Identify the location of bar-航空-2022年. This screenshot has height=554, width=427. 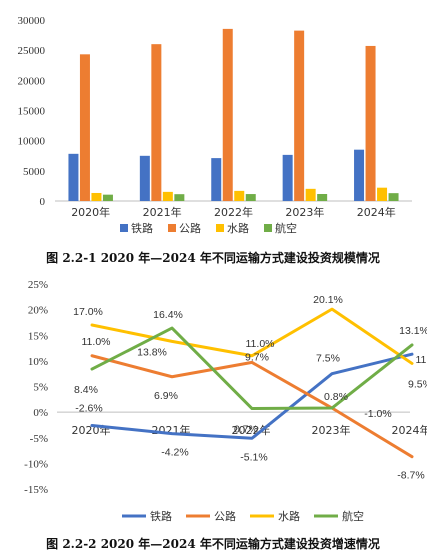
(250, 197).